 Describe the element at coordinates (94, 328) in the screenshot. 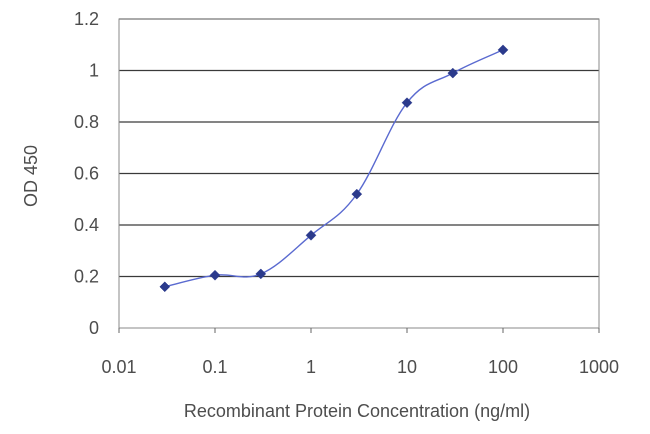

I see `y-tick-label: 0` at that location.